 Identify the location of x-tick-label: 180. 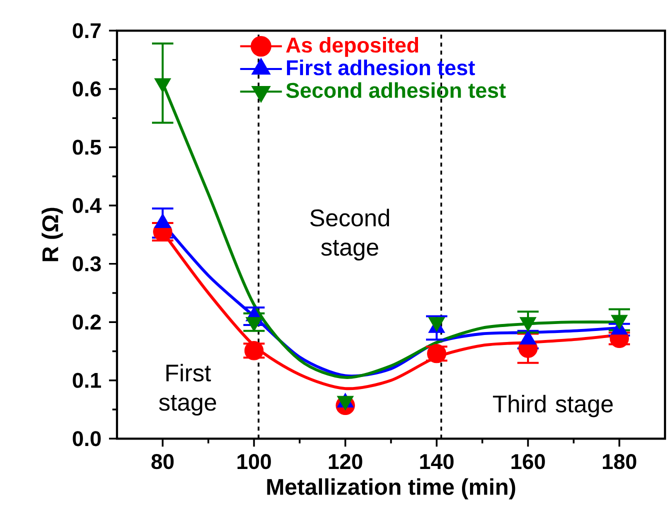
(619, 462).